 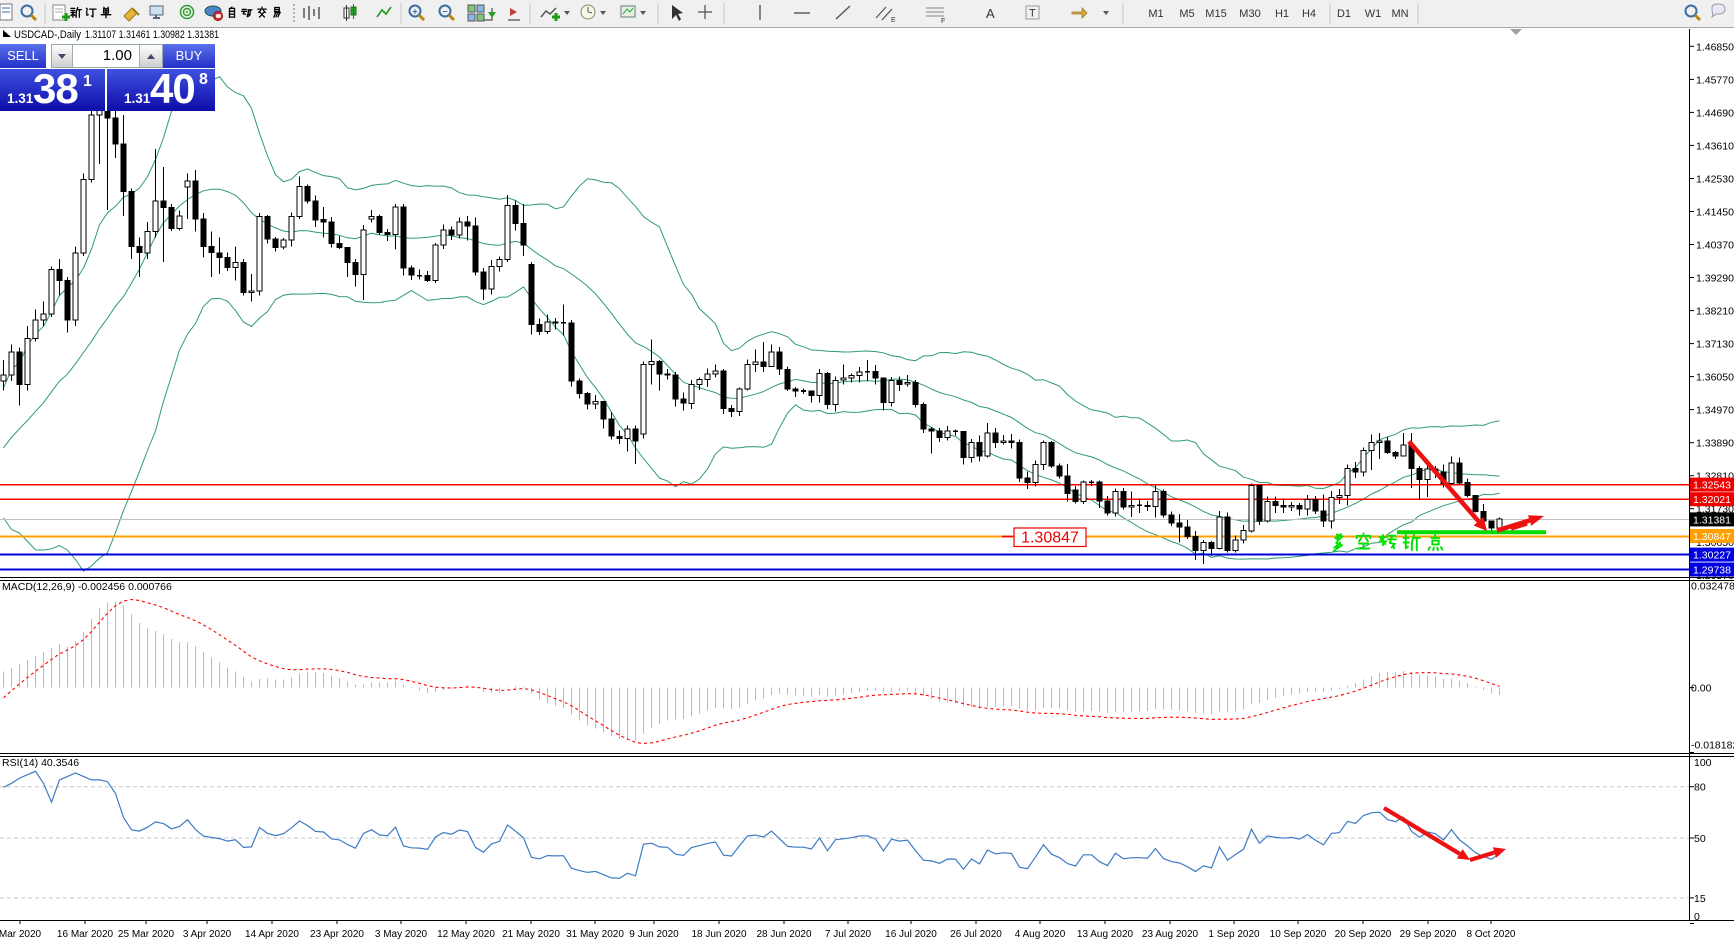 What do you see at coordinates (1344, 14) in the screenshot?
I see `svg-text: D1` at bounding box center [1344, 14].